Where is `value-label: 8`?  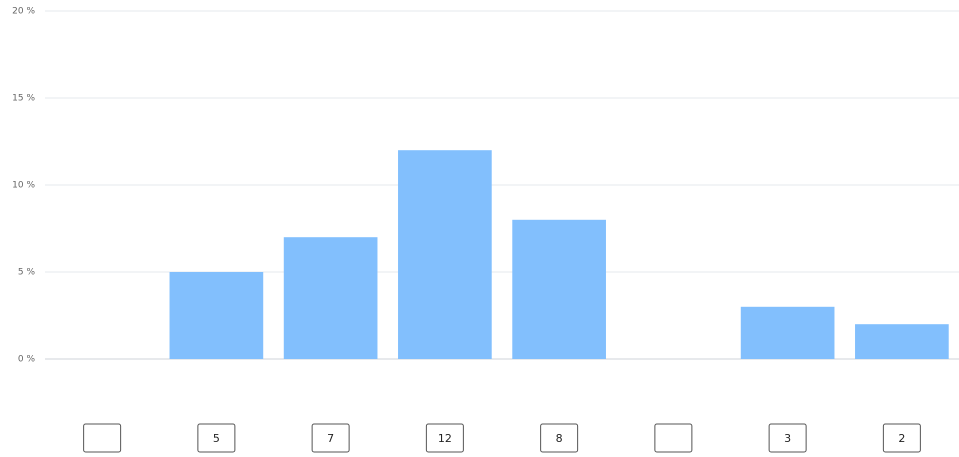
value-label: 8 is located at coordinates (559, 438).